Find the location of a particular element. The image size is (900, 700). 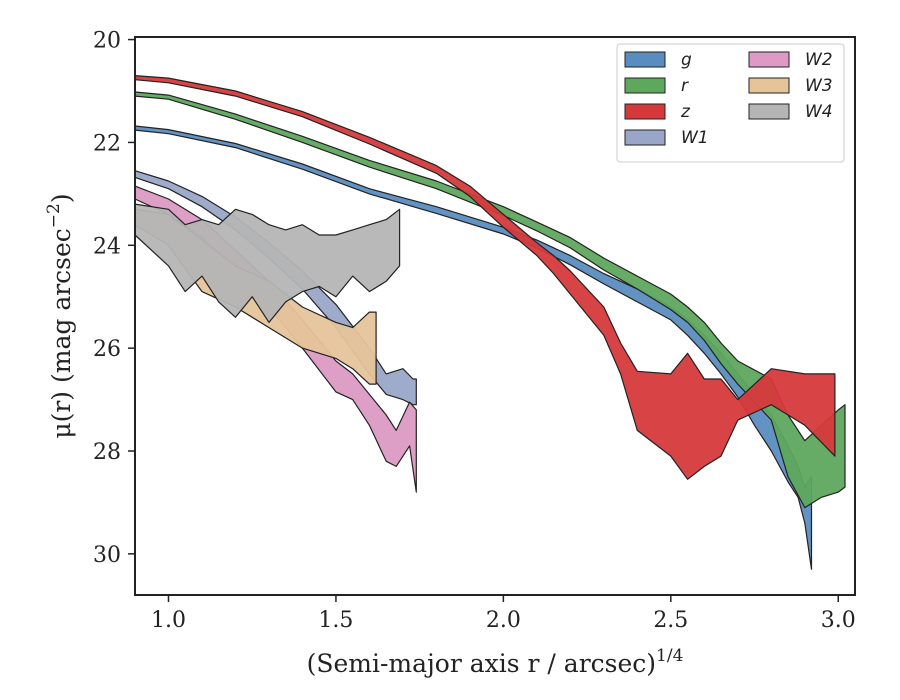

y-axis-label: μ(r) (mag arcsec−2) is located at coordinates (60, 315).